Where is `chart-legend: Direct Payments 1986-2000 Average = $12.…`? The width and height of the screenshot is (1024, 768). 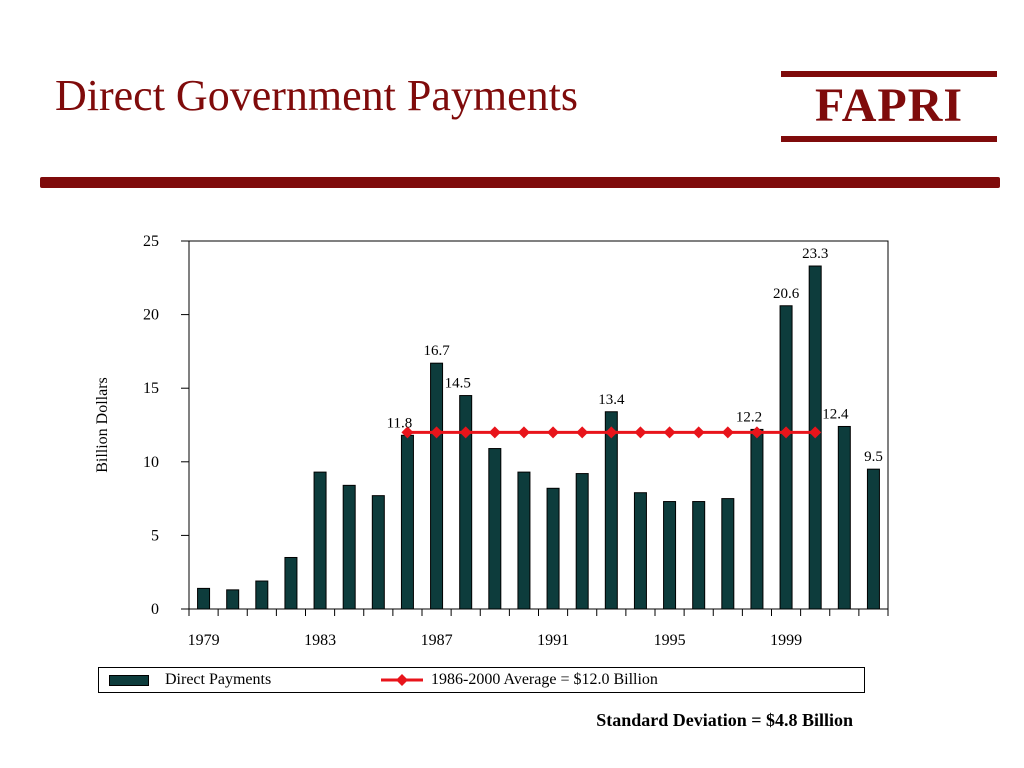 chart-legend: Direct Payments 1986-2000 Average = $12.… is located at coordinates (481, 680).